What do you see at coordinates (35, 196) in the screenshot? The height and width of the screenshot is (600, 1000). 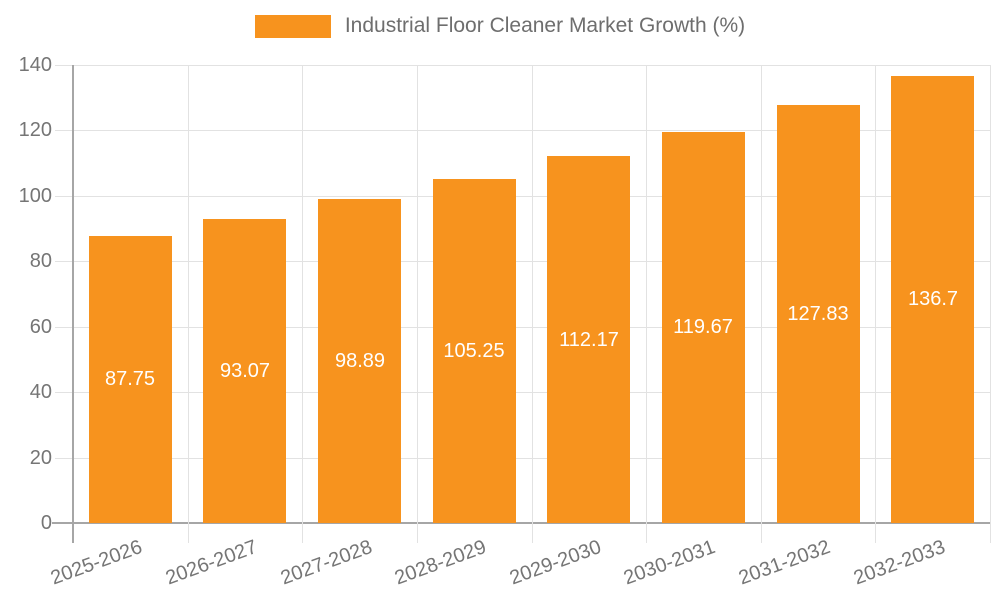 I see `y-axis-label: 100` at bounding box center [35, 196].